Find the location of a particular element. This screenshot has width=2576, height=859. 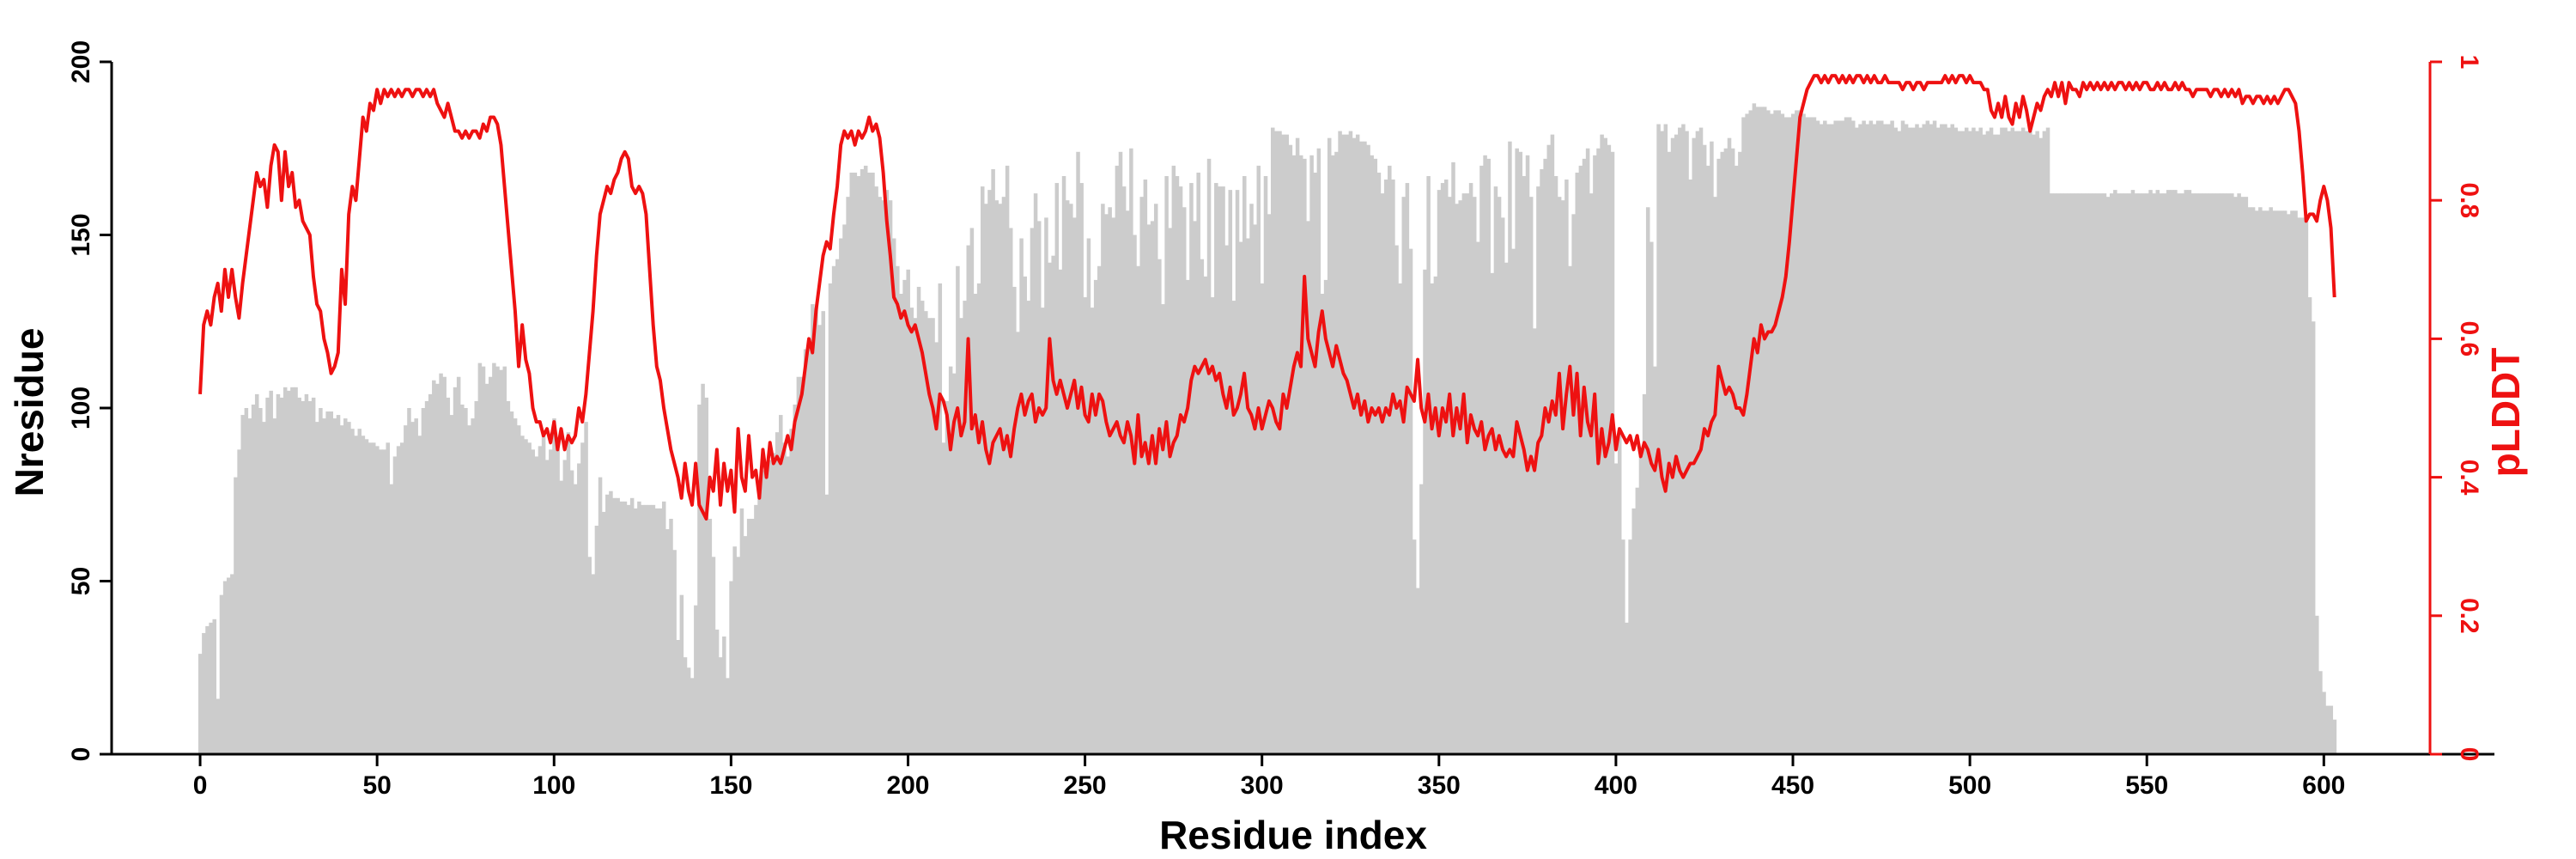

x-tick-label: 200 is located at coordinates (907, 786).